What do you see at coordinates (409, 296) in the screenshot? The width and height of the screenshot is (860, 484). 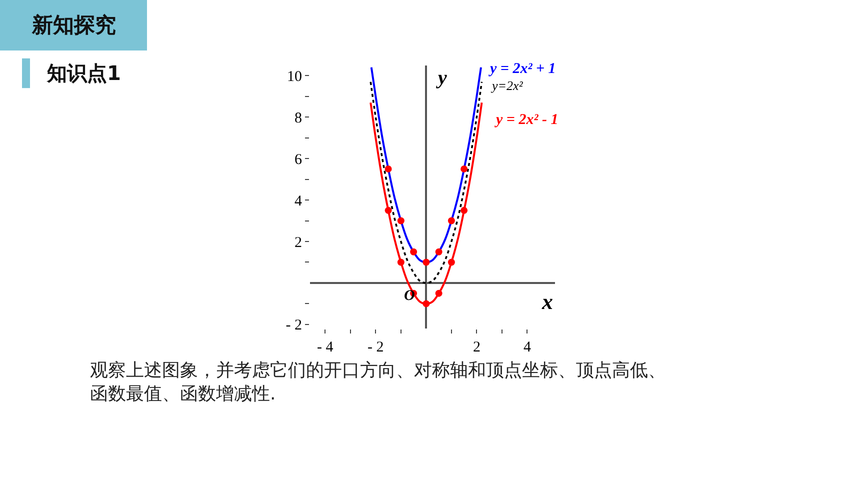 I see `annotation: O` at bounding box center [409, 296].